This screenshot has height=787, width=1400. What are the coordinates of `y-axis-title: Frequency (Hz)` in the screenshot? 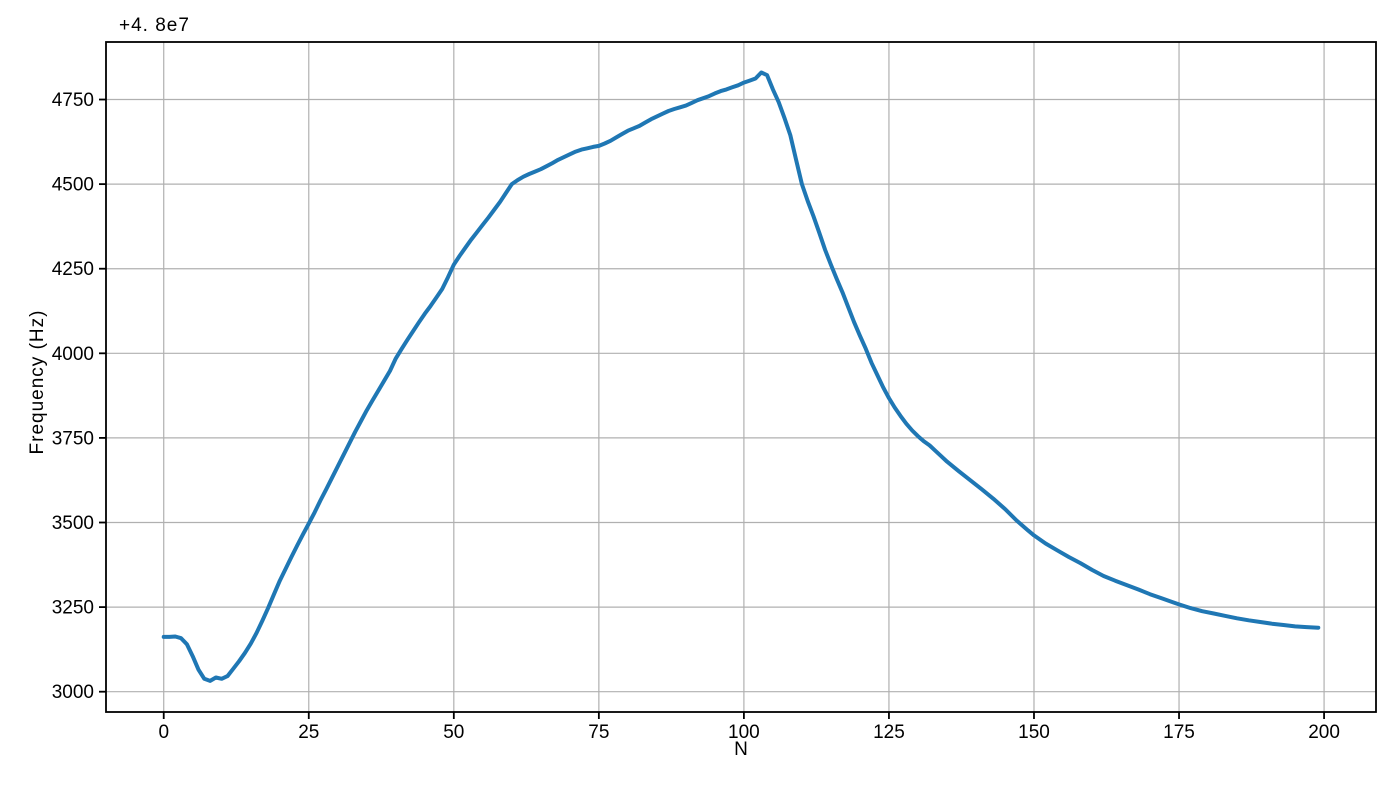 It's located at (37, 382).